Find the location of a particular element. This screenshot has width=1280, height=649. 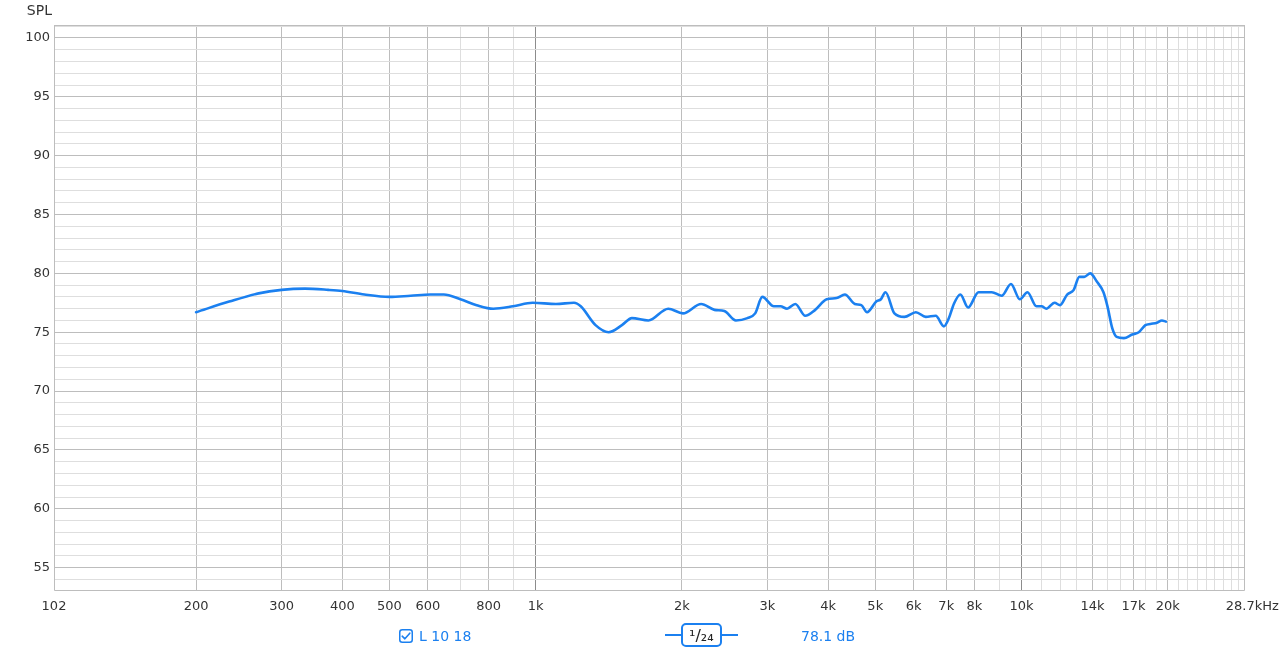

x-tick-label: 800 is located at coordinates (489, 606).